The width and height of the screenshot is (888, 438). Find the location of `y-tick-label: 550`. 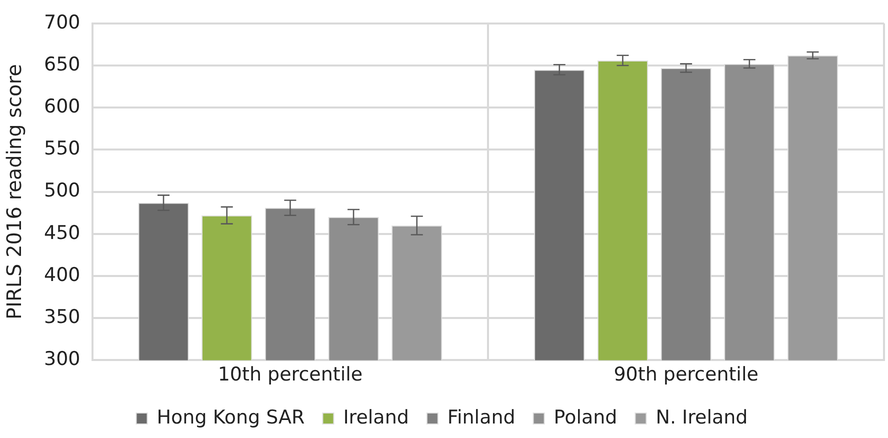

y-tick-label: 550 is located at coordinates (62, 149).